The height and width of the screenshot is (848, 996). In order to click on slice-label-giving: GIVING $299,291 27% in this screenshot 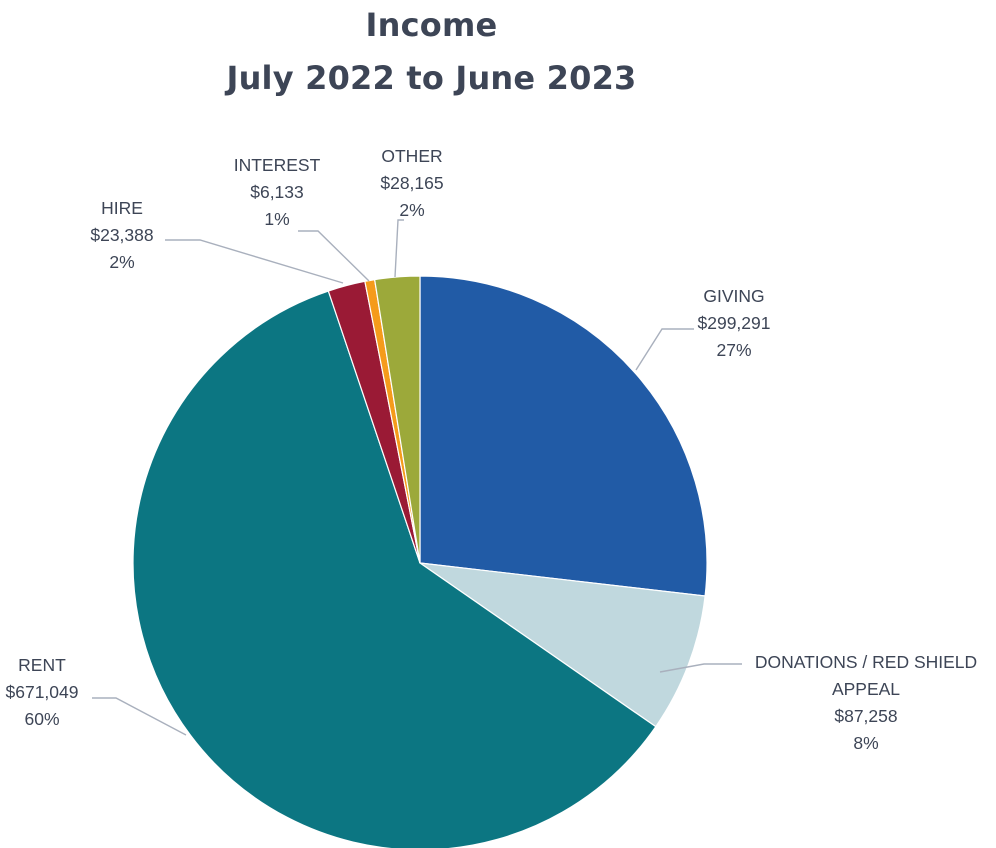, I will do `click(734, 323)`.